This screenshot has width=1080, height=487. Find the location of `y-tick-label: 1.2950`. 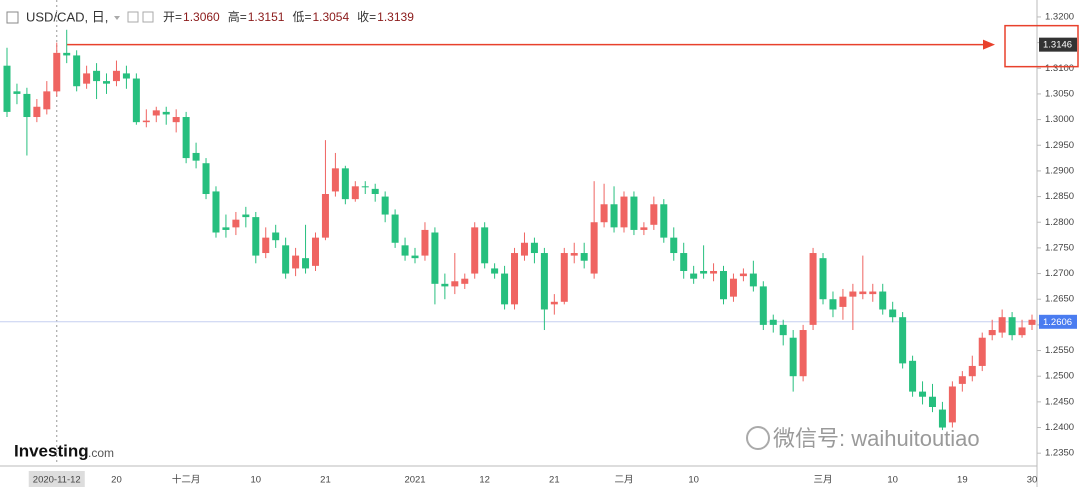

y-tick-label: 1.2950 is located at coordinates (1059, 145).